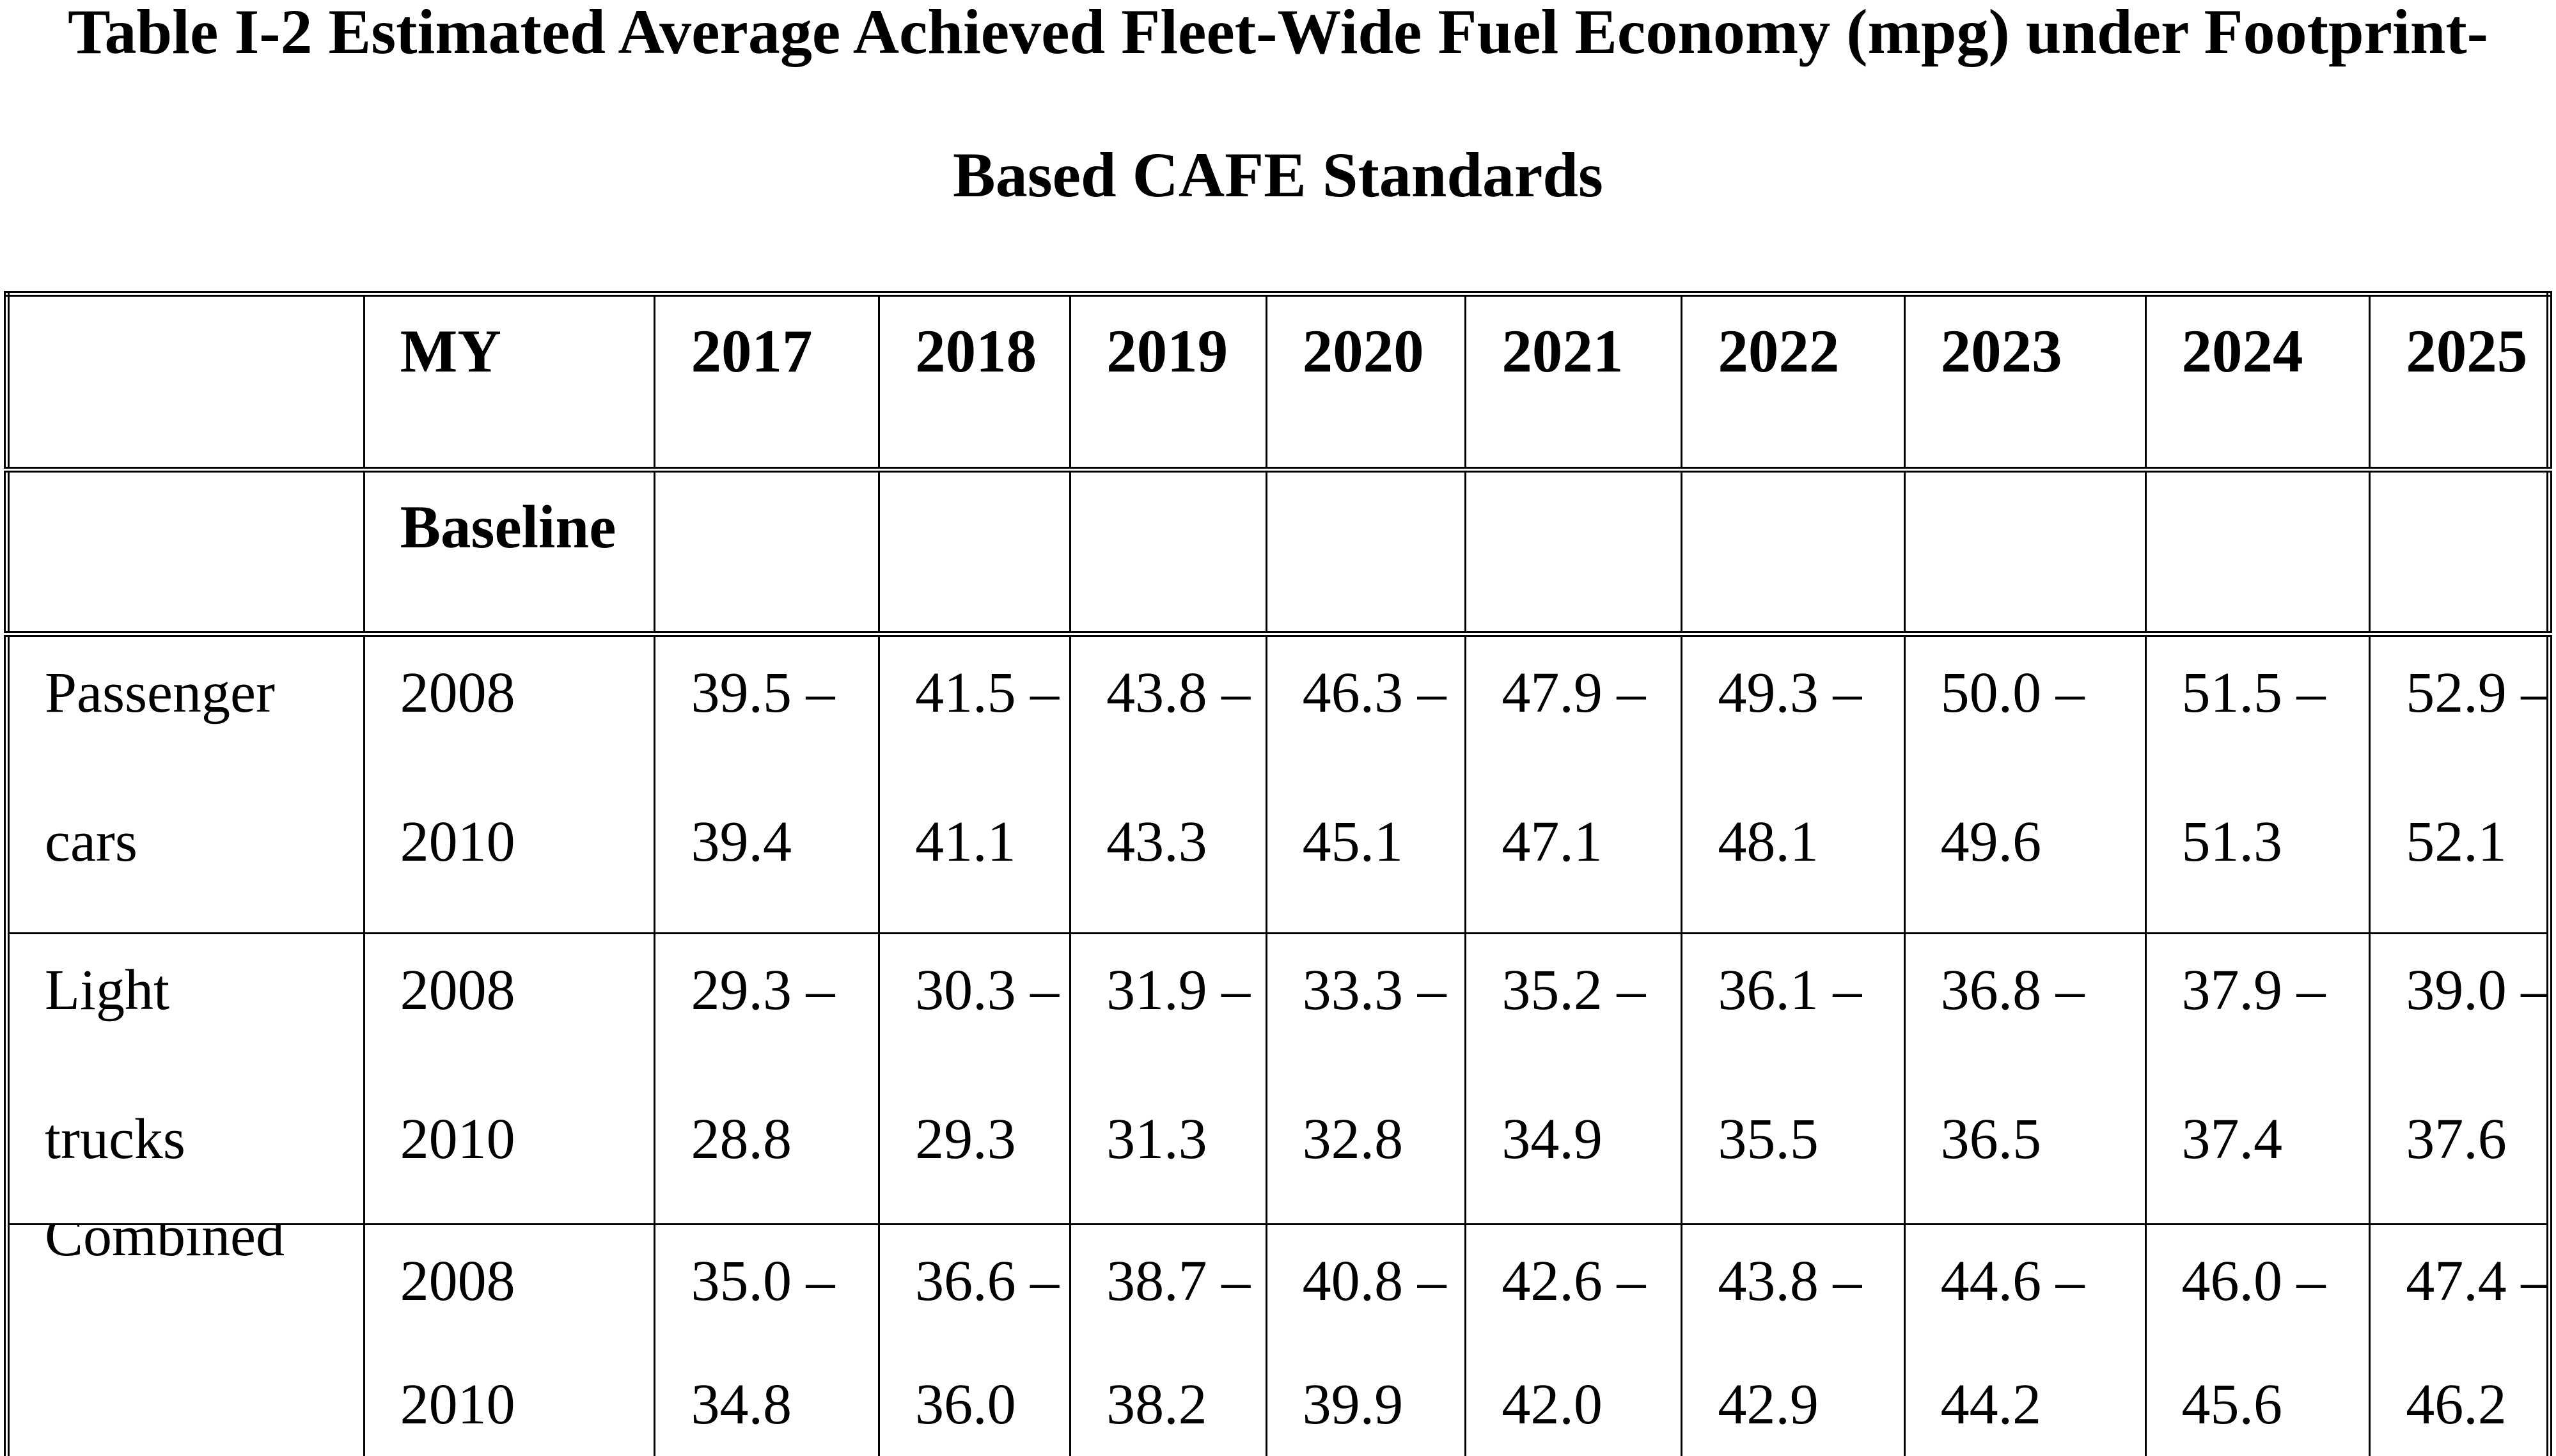  What do you see at coordinates (1178, 1281) in the screenshot?
I see `value-line: 38.7 –` at bounding box center [1178, 1281].